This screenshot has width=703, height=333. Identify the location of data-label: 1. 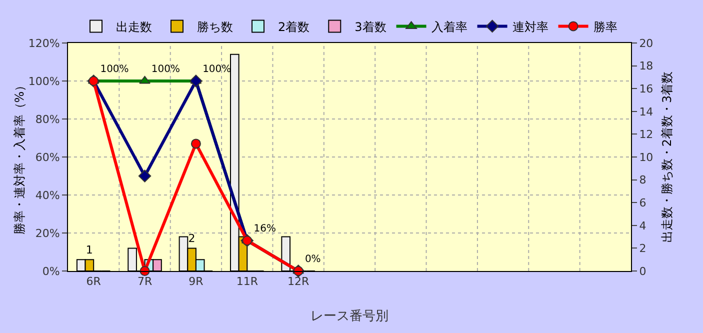
(89, 250).